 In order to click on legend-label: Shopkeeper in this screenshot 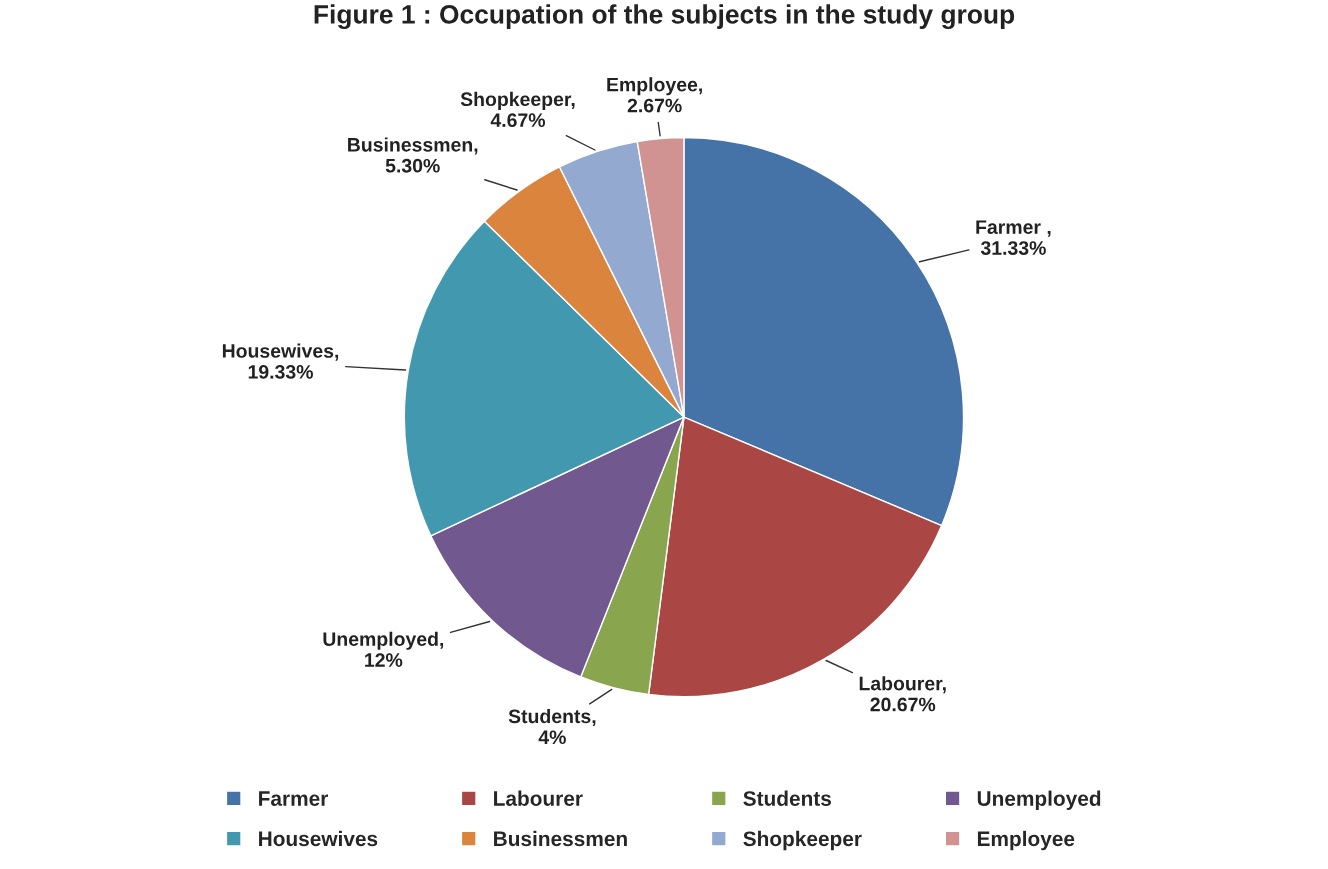, I will do `click(802, 840)`.